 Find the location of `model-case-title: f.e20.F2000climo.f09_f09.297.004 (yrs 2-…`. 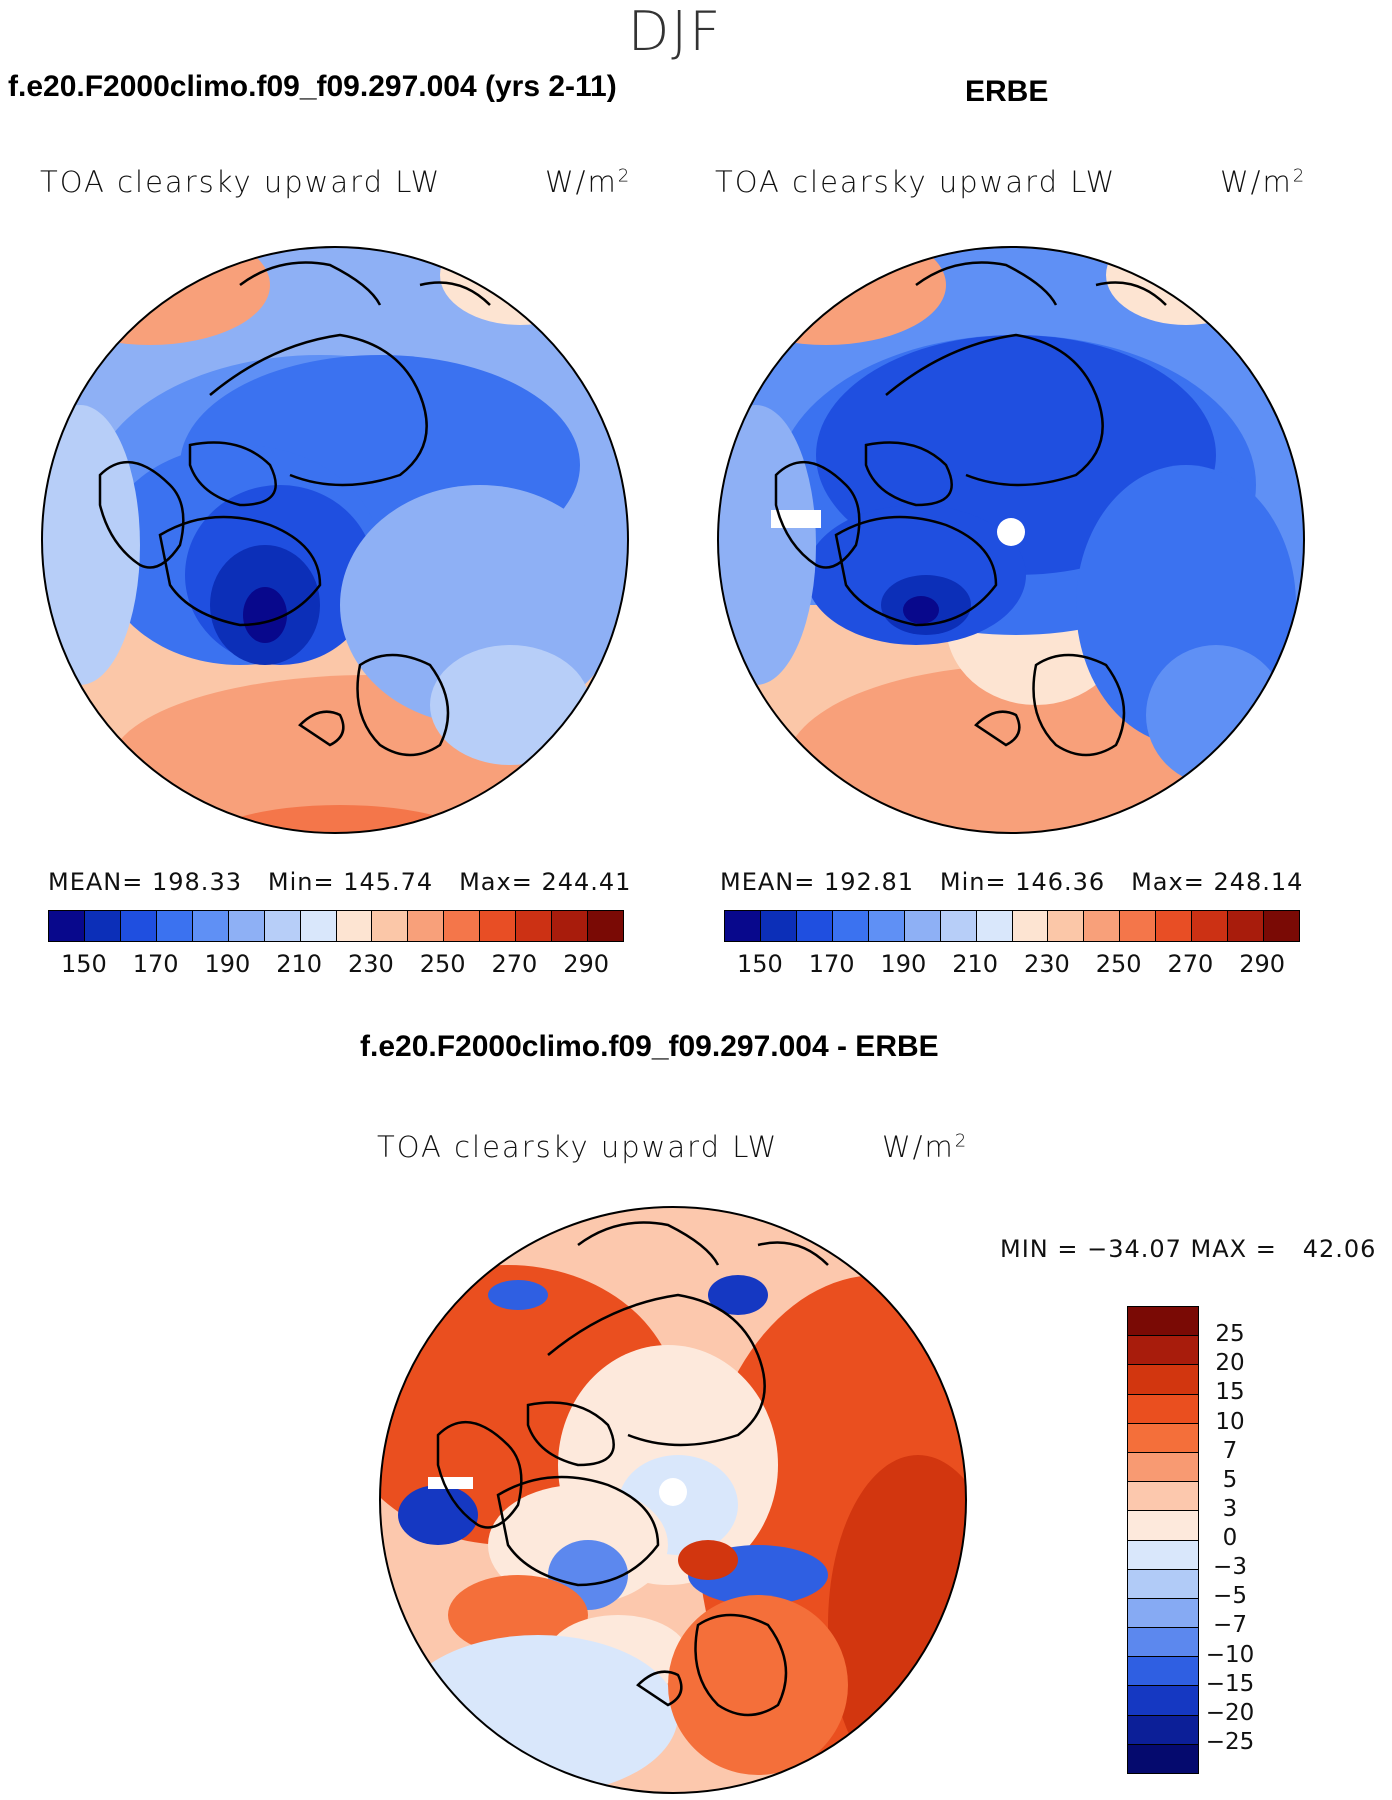

model-case-title: f.e20.F2000climo.f09_f09.297.004 (yrs 2-… is located at coordinates (312, 86).